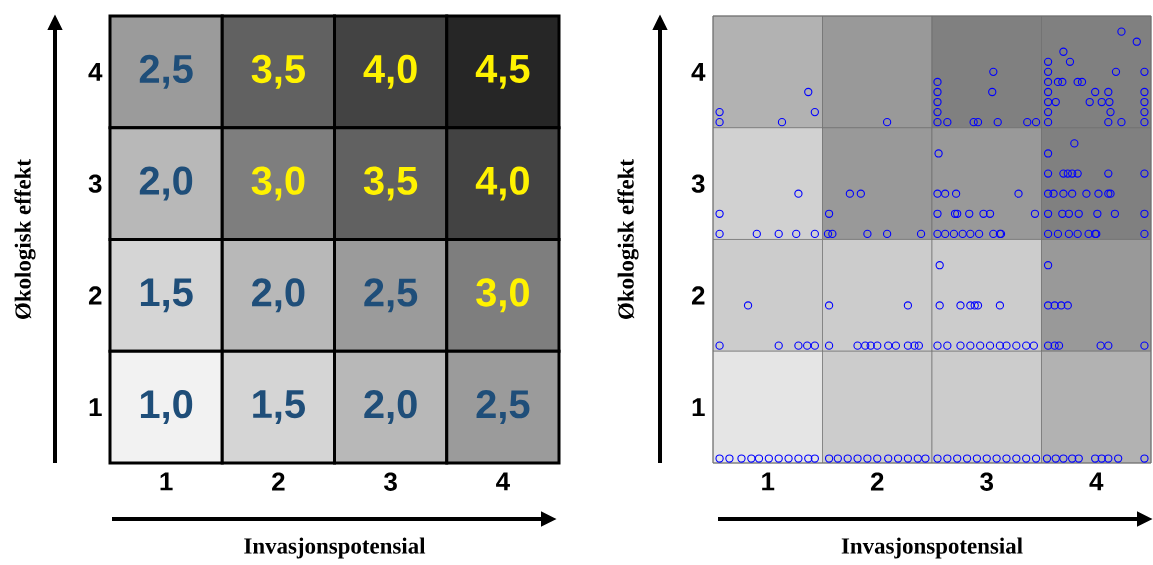 This screenshot has width=1153, height=565. I want to click on data-label: 4,5, so click(502, 72).